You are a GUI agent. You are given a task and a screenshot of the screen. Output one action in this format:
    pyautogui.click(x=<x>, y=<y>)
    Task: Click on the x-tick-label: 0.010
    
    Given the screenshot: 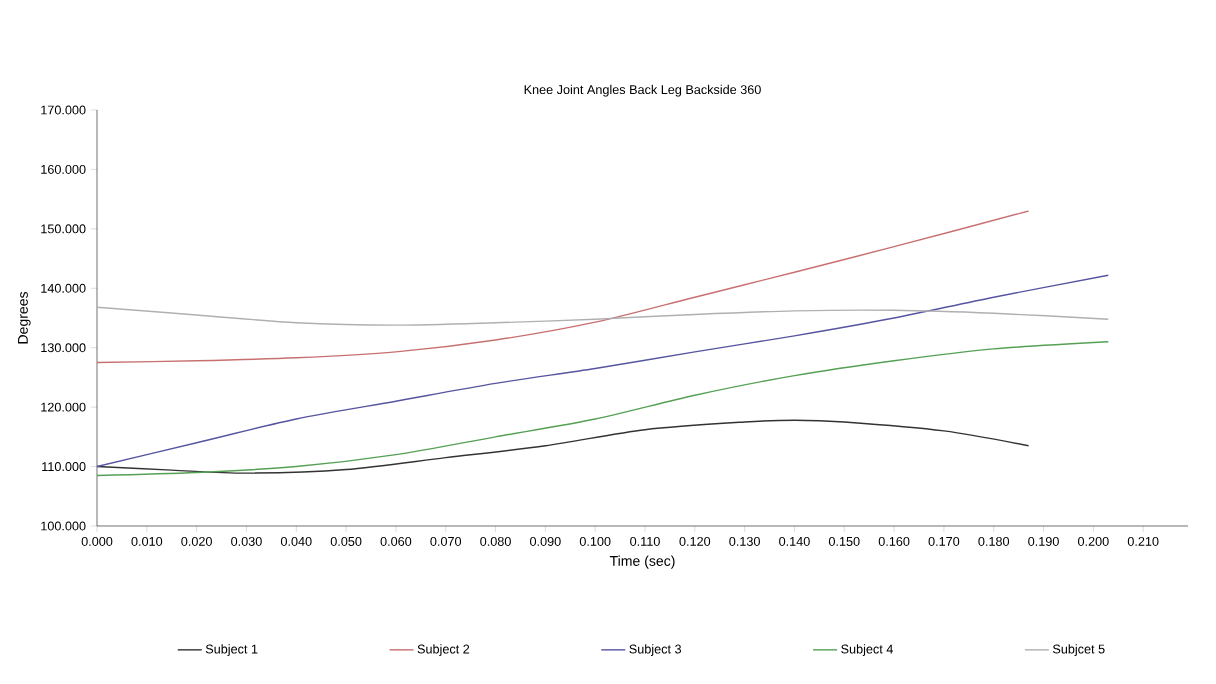 What is the action you would take?
    pyautogui.click(x=147, y=541)
    